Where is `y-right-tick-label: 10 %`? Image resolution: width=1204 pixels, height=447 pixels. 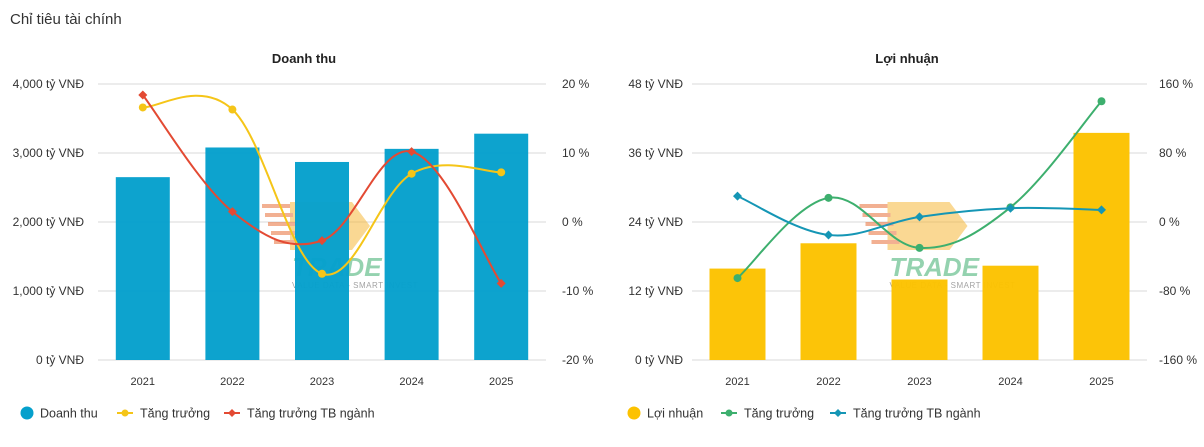 y-right-tick-label: 10 % is located at coordinates (576, 153).